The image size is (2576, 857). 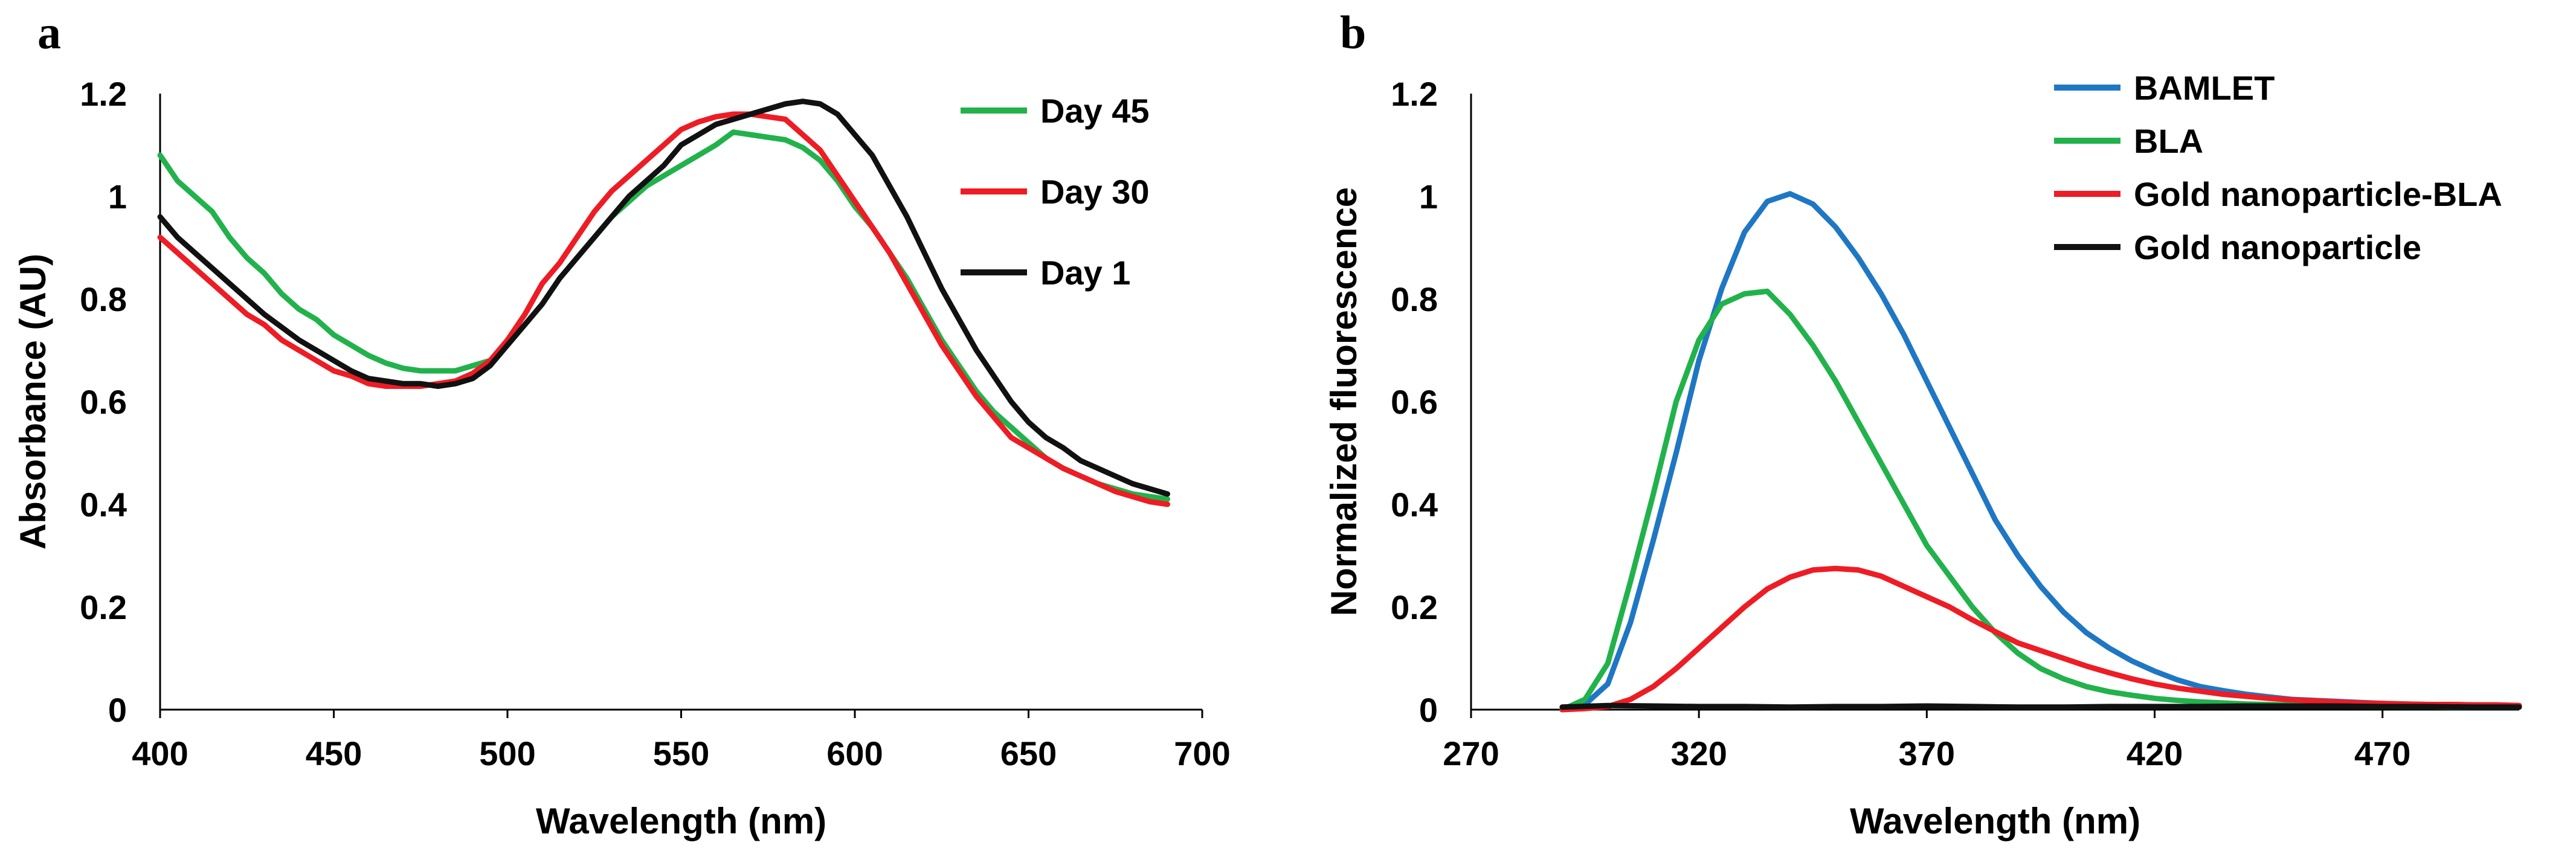 I want to click on chart-a-ytick-label: 0.6, so click(x=103, y=402).